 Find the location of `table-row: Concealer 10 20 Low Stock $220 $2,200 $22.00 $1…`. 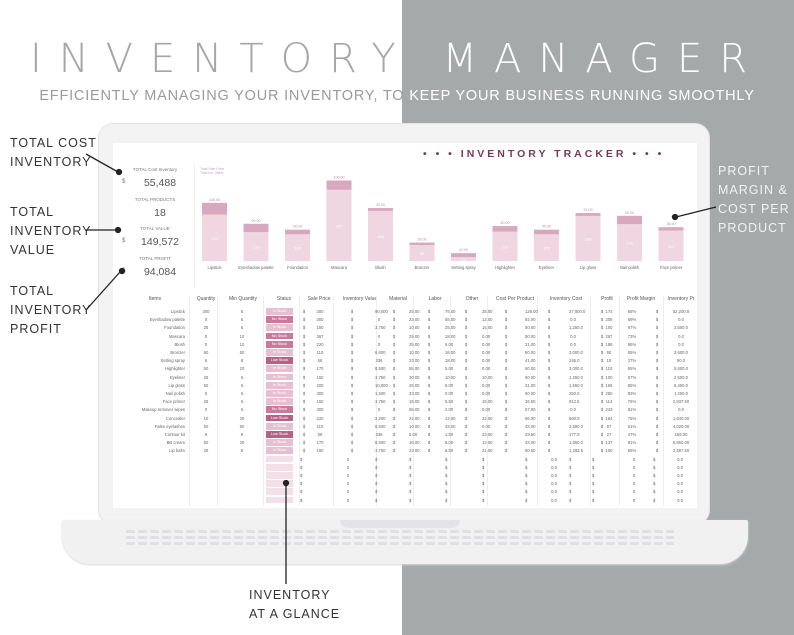

table-row: Concealer 10 20 Low Stock $220 $2,200 $22.00 $1… is located at coordinates (411, 418).